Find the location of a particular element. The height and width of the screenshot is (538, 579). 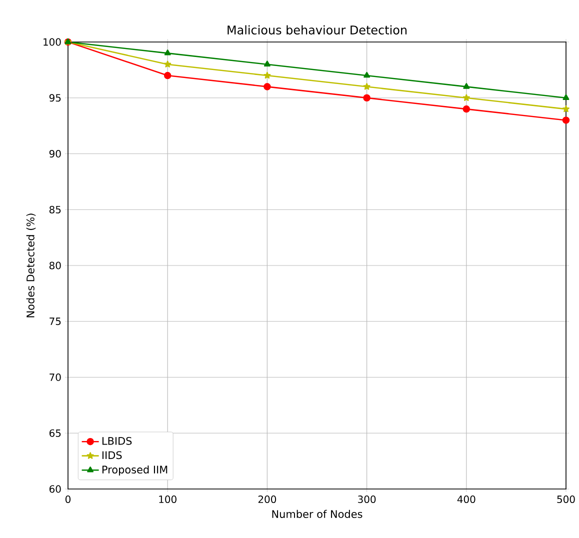

y-tick-label: 95 is located at coordinates (55, 98).